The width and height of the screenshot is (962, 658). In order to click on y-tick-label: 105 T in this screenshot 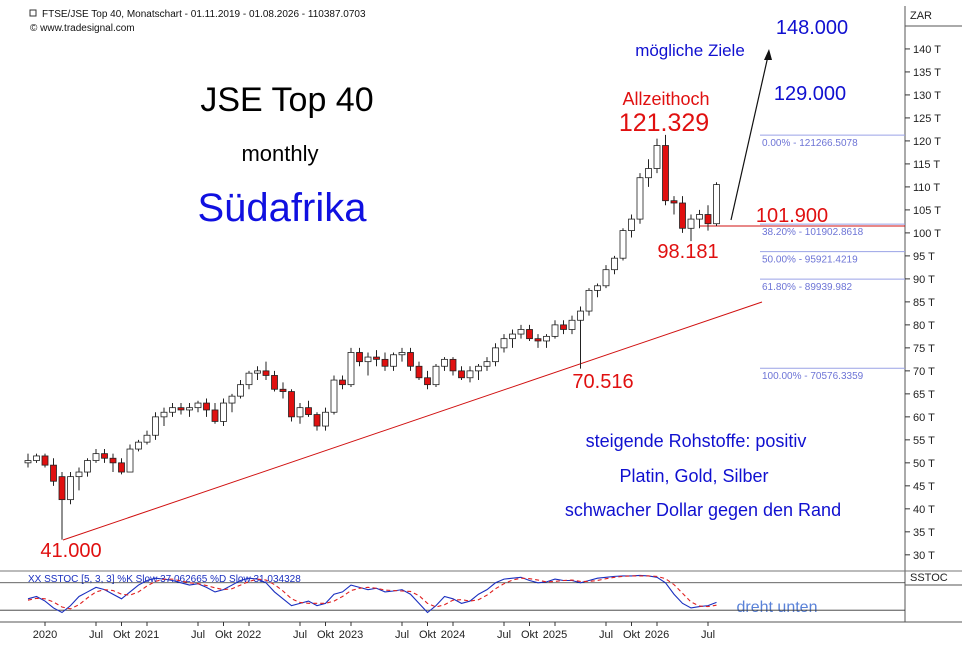, I will do `click(927, 211)`.